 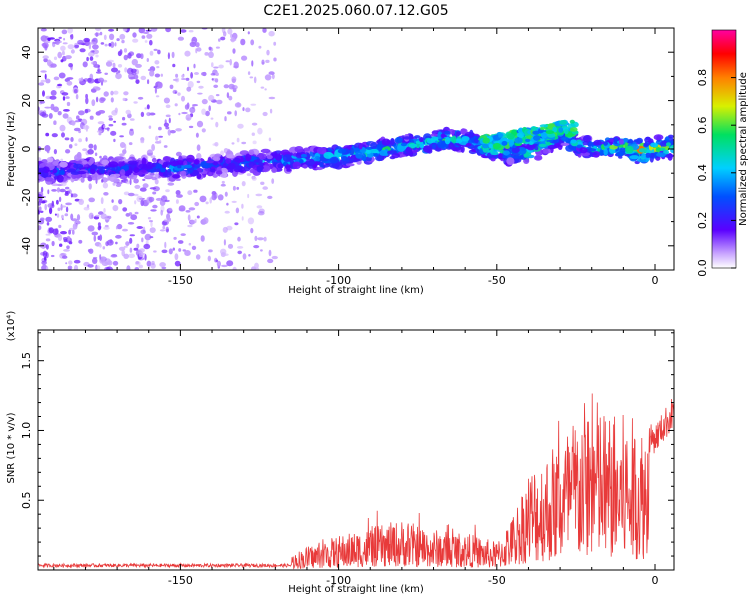 What do you see at coordinates (702, 125) in the screenshot?
I see `colorbar-tick-label: 0.6` at bounding box center [702, 125].